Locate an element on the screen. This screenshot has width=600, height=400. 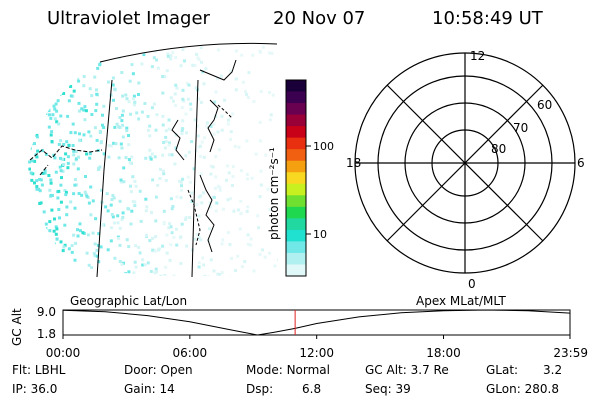
altitude-x-label: 12:00 is located at coordinates (316, 353).